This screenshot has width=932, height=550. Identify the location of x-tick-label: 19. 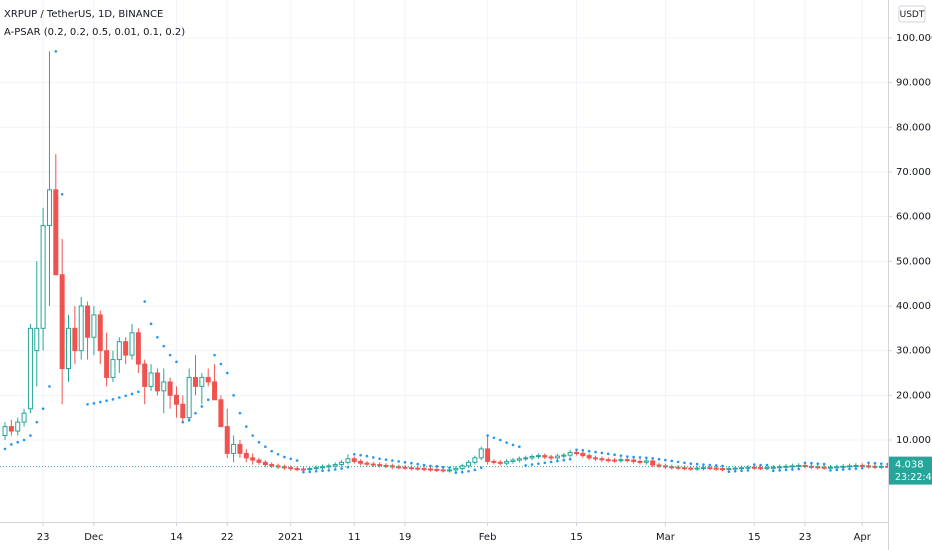
(405, 537).